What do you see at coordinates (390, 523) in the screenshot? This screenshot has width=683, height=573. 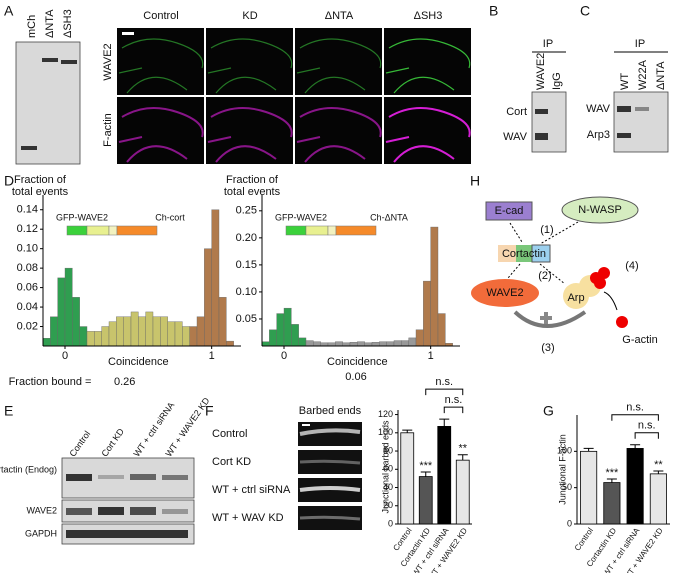 I see `y-tick-label: 0` at bounding box center [390, 523].